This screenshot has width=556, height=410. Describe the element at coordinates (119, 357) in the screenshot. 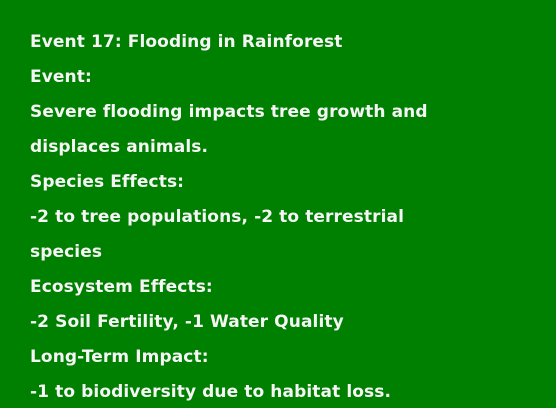

I see `long-term-impact-heading: Long-Term Impact:` at that location.